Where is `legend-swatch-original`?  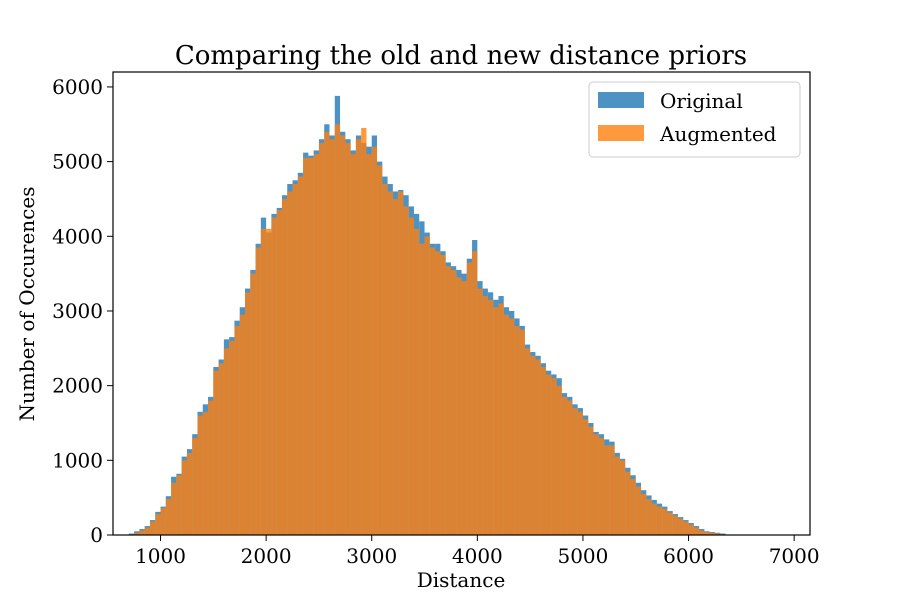
legend-swatch-original is located at coordinates (621, 100).